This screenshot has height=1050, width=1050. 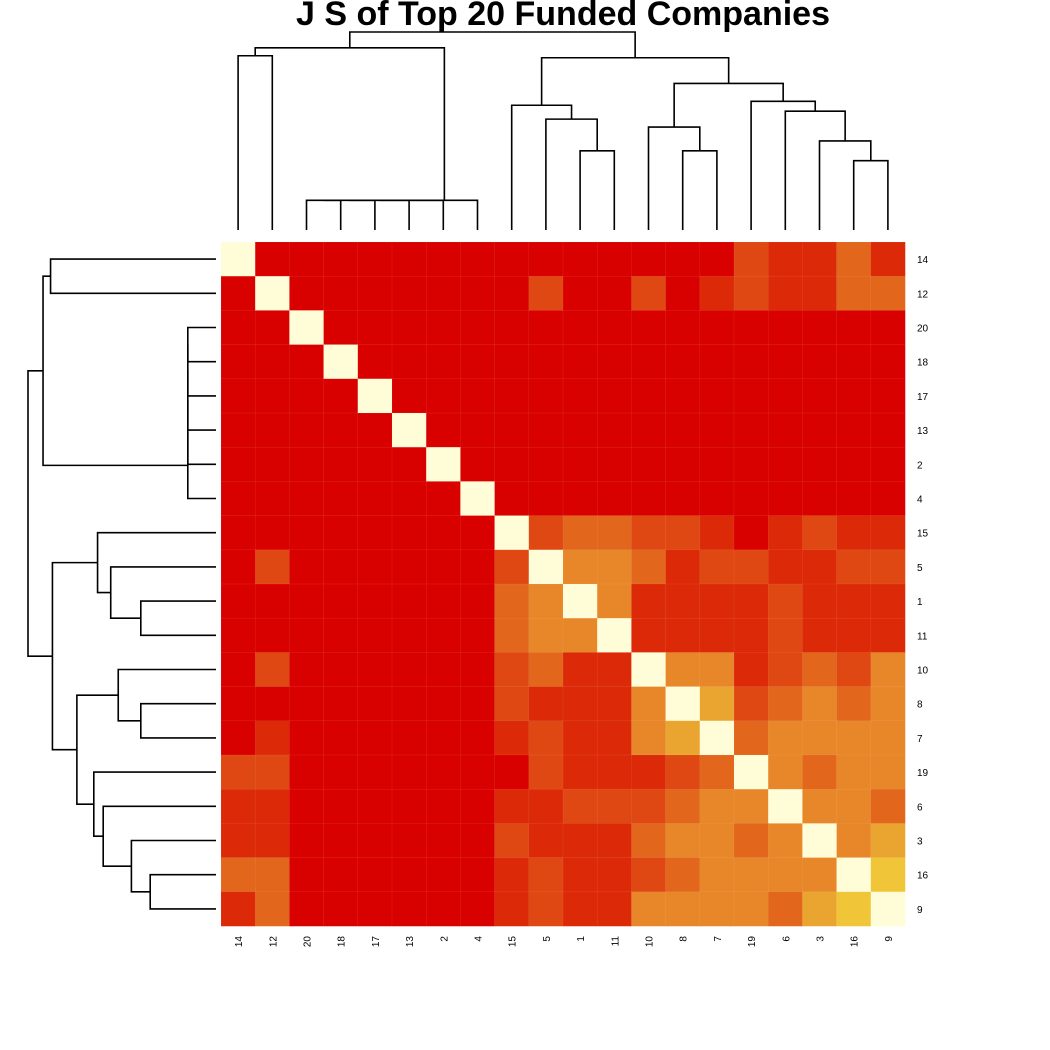 What do you see at coordinates (923, 534) in the screenshot?
I see `row-label: 15` at bounding box center [923, 534].